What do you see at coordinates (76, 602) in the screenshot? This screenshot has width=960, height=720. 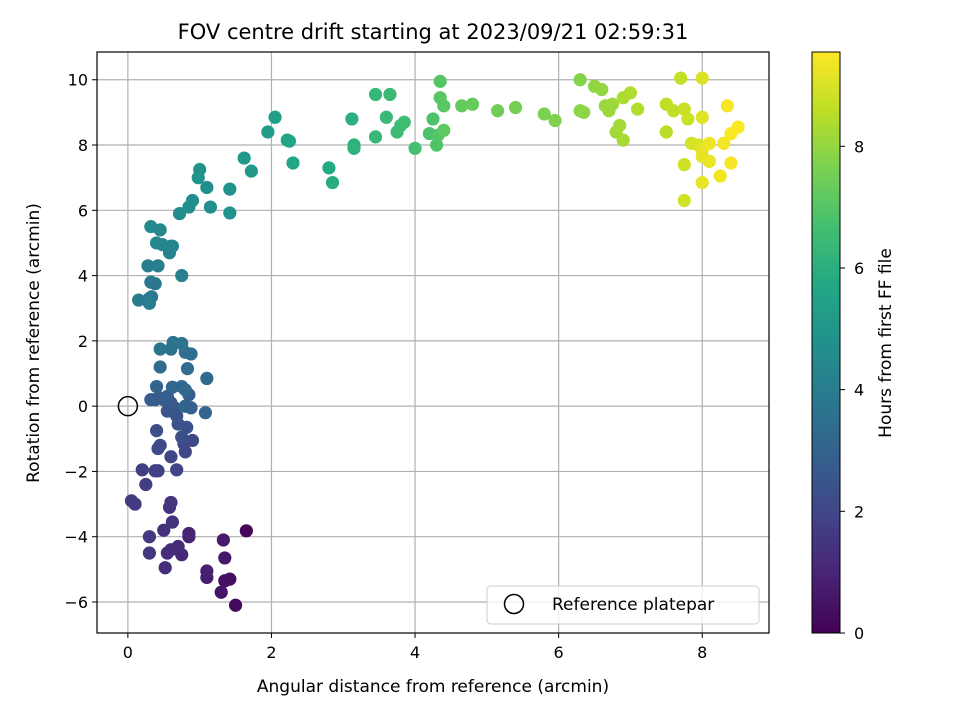 I see `y-tick-label: −6` at bounding box center [76, 602].